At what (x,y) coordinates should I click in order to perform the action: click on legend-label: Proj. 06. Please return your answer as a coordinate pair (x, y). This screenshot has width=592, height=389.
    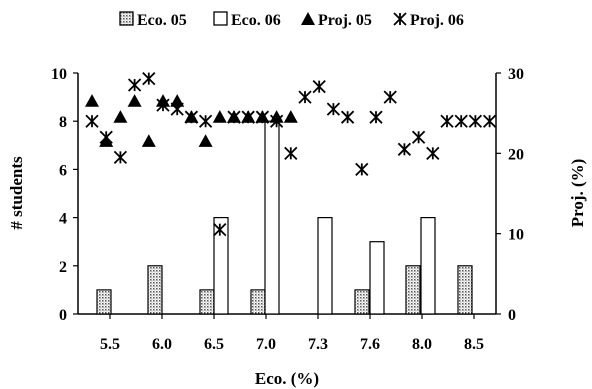
    Looking at the image, I should click on (437, 20).